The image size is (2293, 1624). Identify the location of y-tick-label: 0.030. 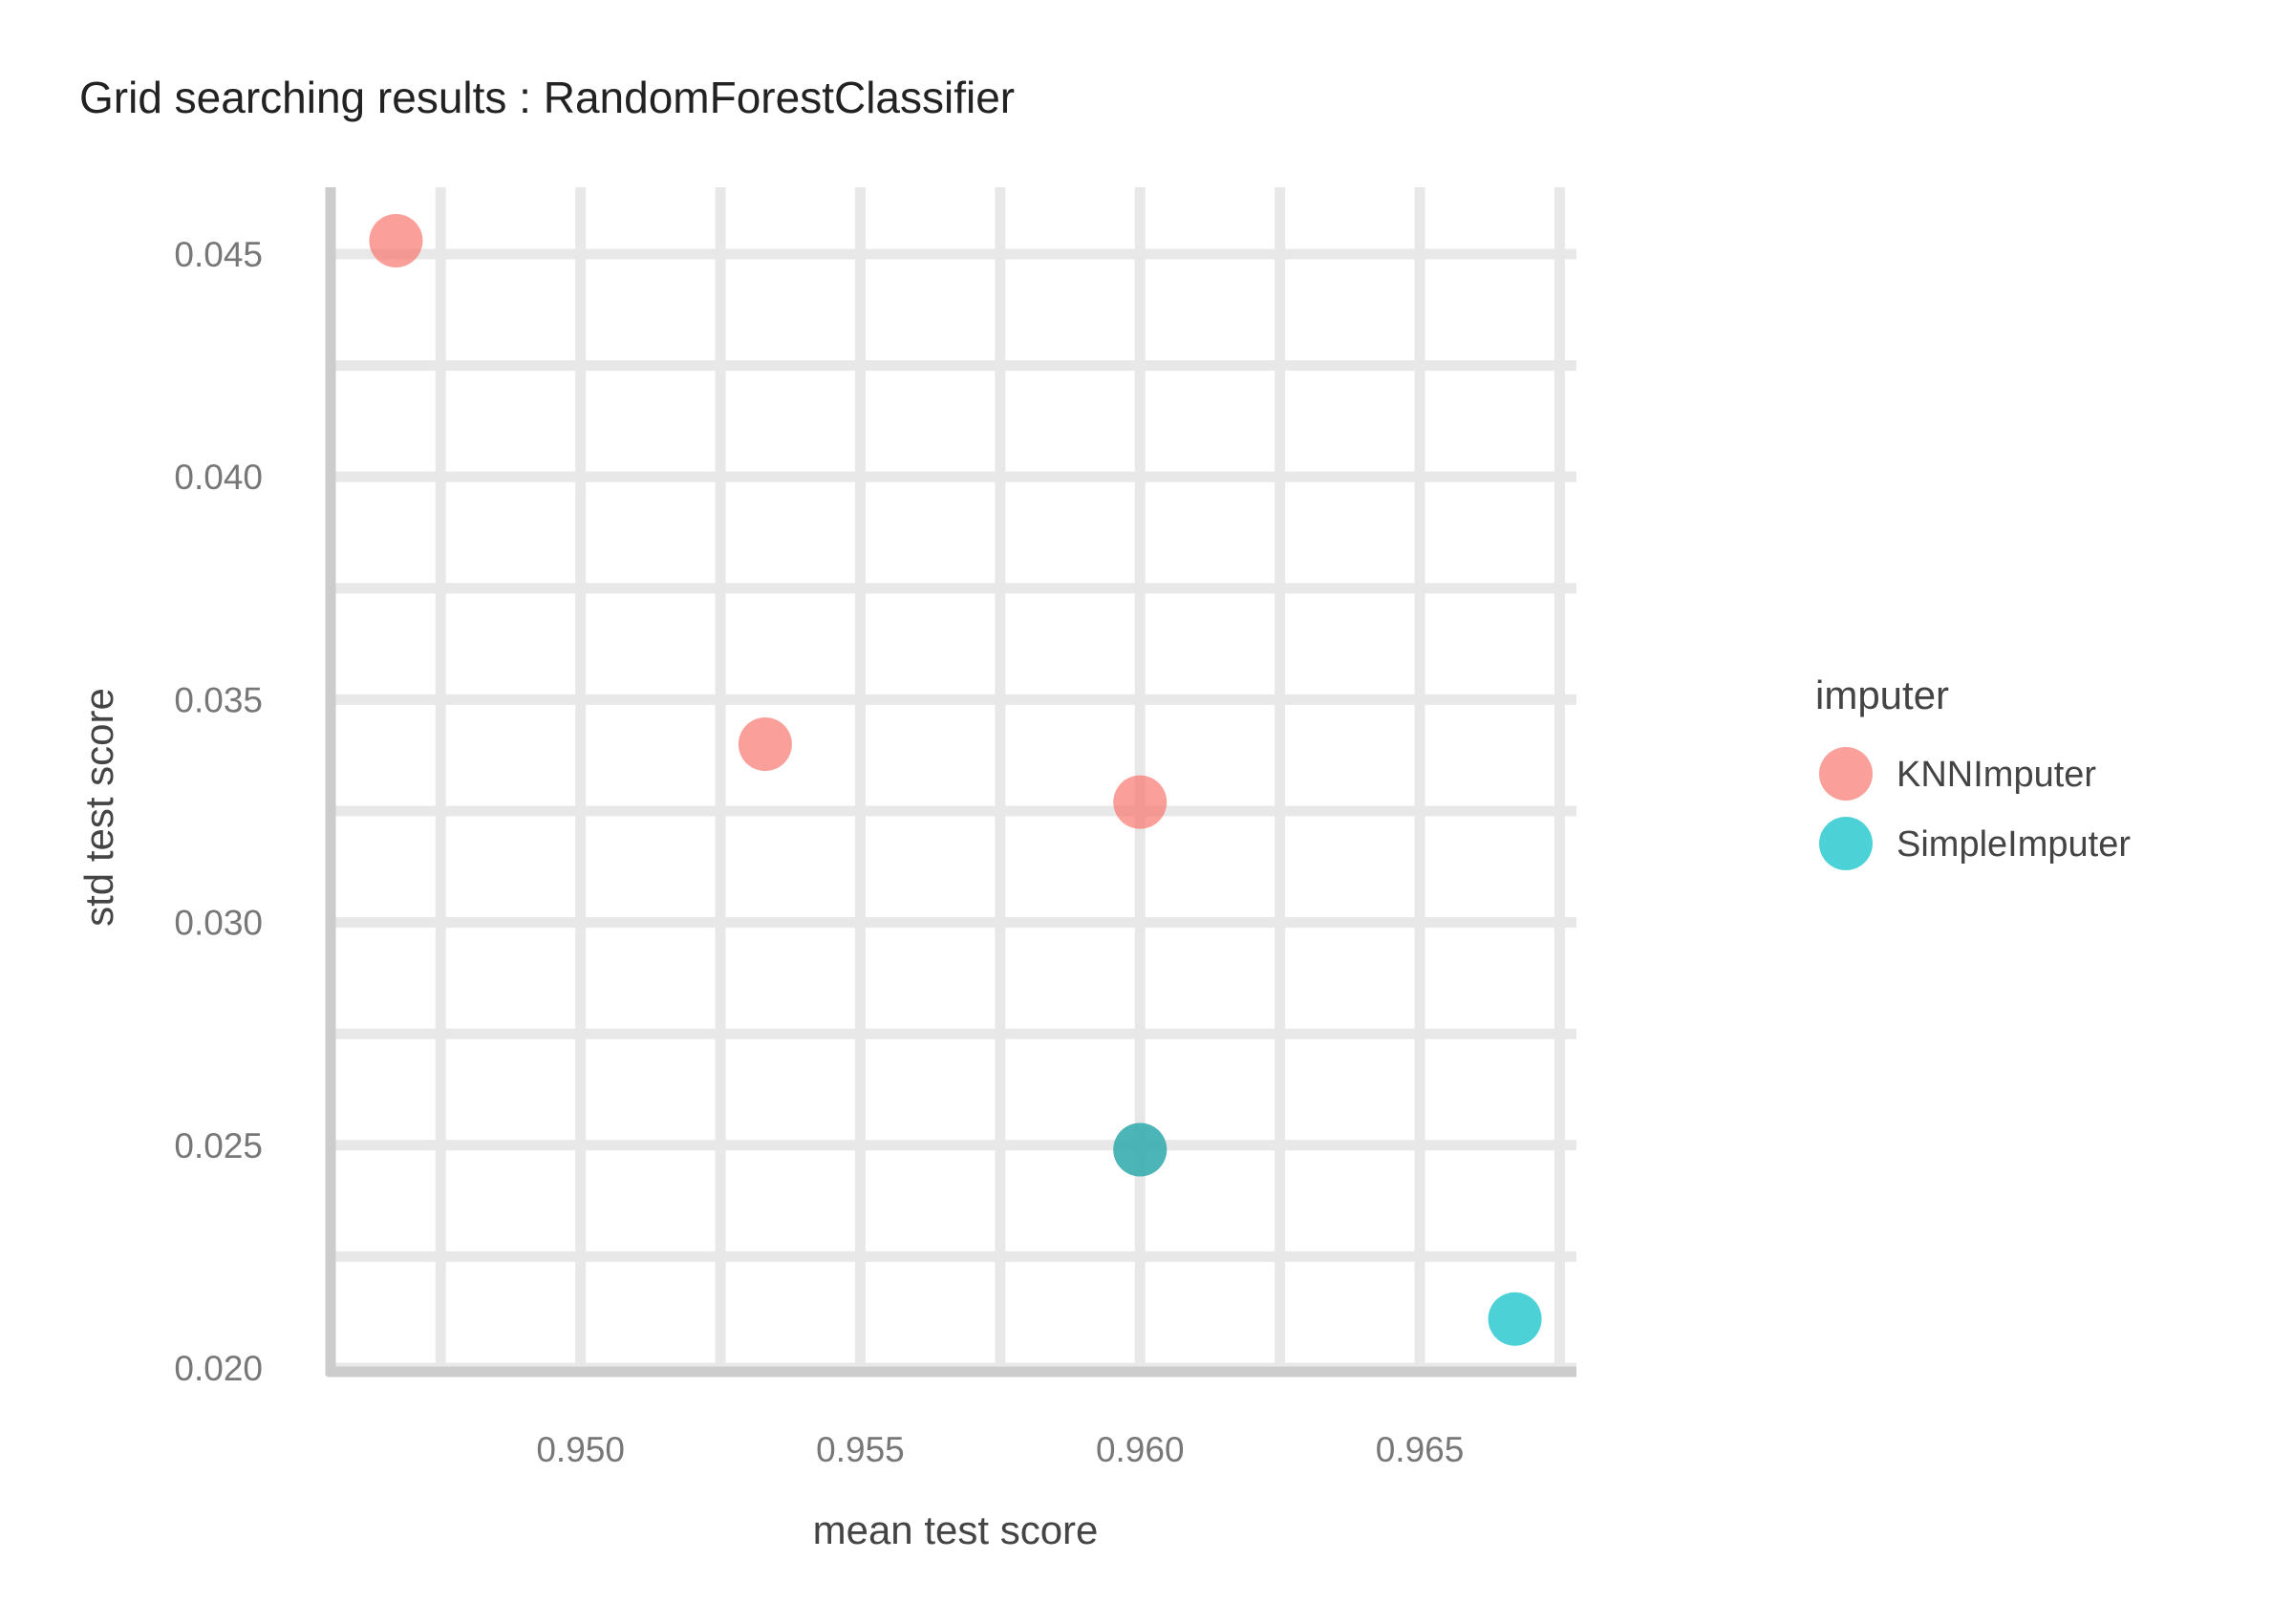
(218, 924).